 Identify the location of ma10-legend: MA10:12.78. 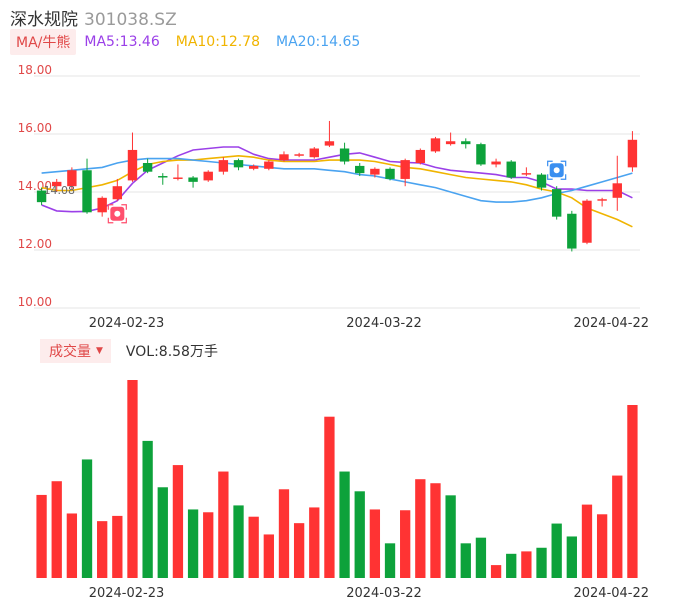
(218, 42).